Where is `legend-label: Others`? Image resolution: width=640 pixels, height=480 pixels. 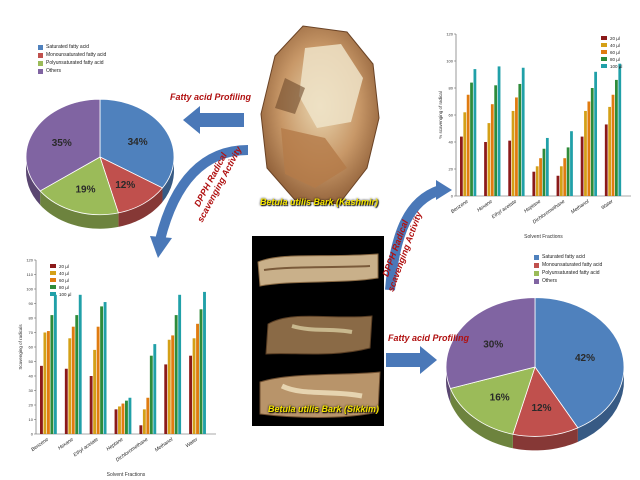 legend-label: Others is located at coordinates (54, 71).